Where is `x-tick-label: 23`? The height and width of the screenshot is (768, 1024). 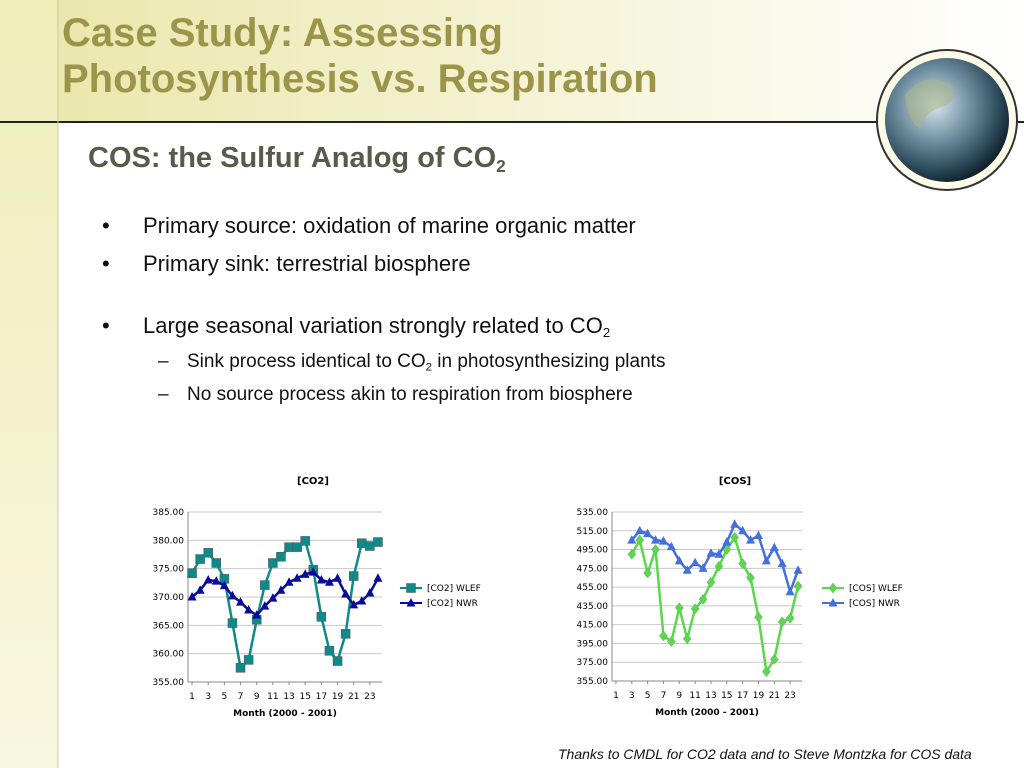 x-tick-label: 23 is located at coordinates (789, 696).